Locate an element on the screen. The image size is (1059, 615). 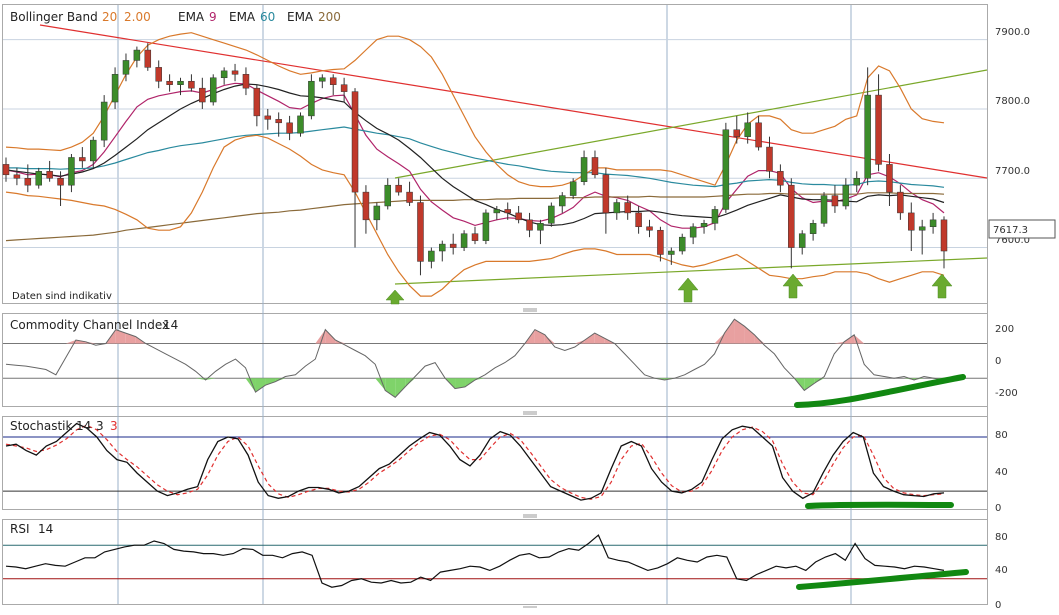
cci-tick: 200 is located at coordinates (1004, 329).